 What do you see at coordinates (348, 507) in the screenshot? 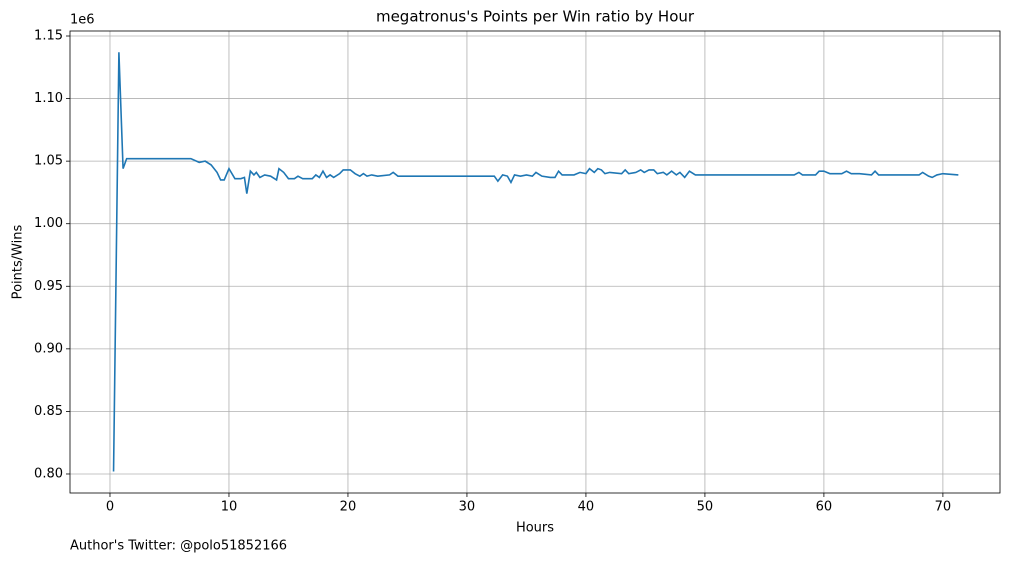
I see `x-tick-label: 20` at bounding box center [348, 507].